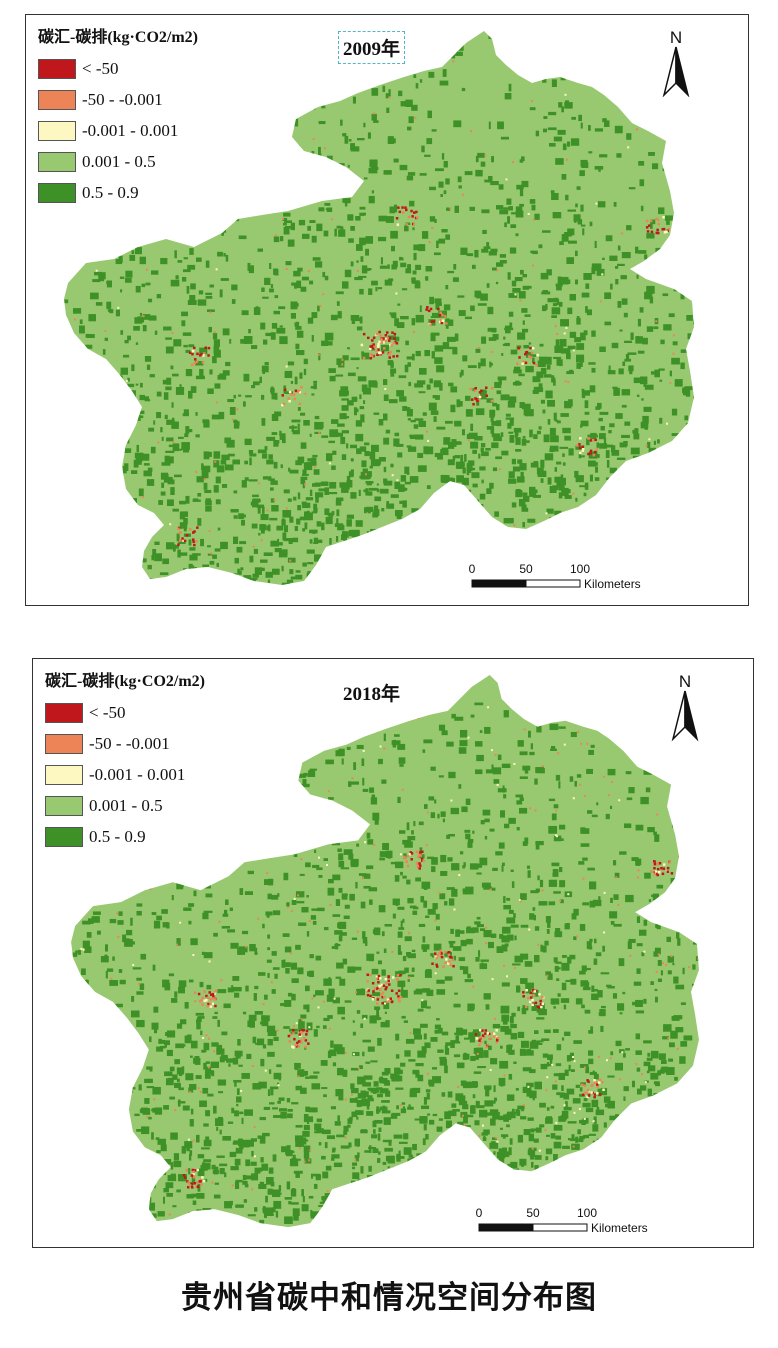 This screenshot has height=1348, width=778. What do you see at coordinates (372, 694) in the screenshot?
I see `map-year-label: 2018年` at bounding box center [372, 694].